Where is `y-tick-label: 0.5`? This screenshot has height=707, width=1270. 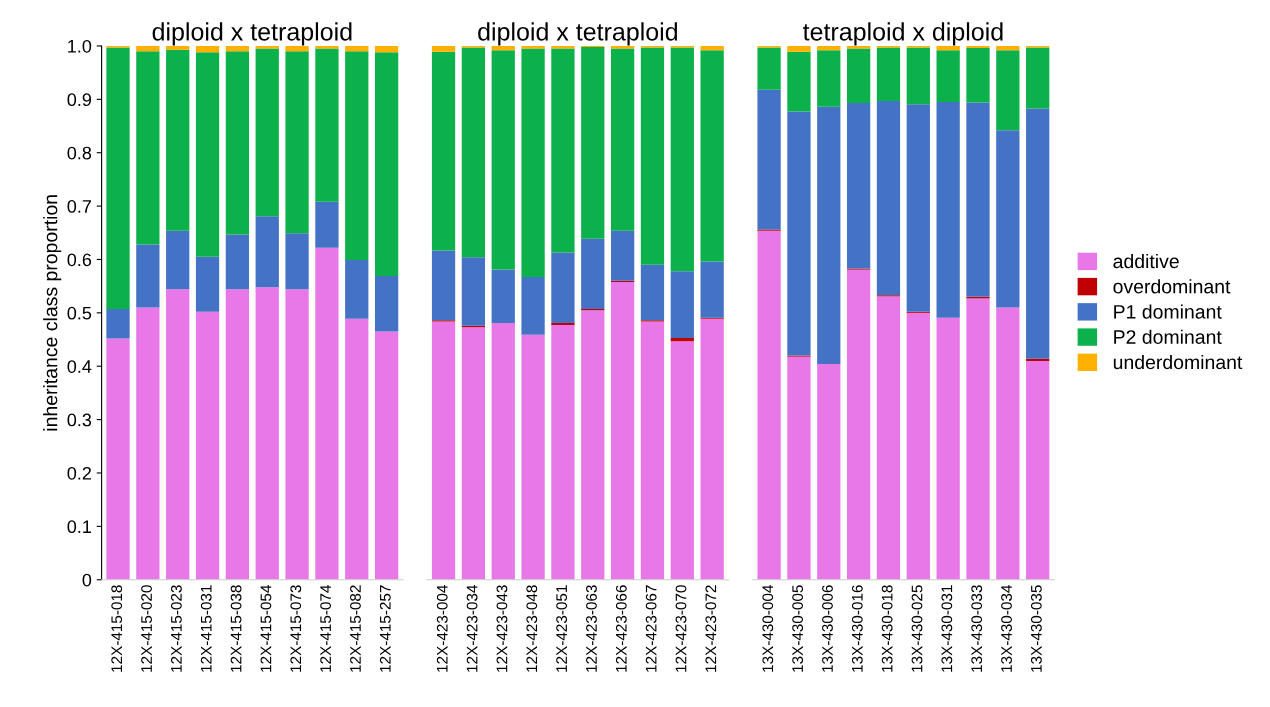 y-tick-label: 0.5 is located at coordinates (79, 313).